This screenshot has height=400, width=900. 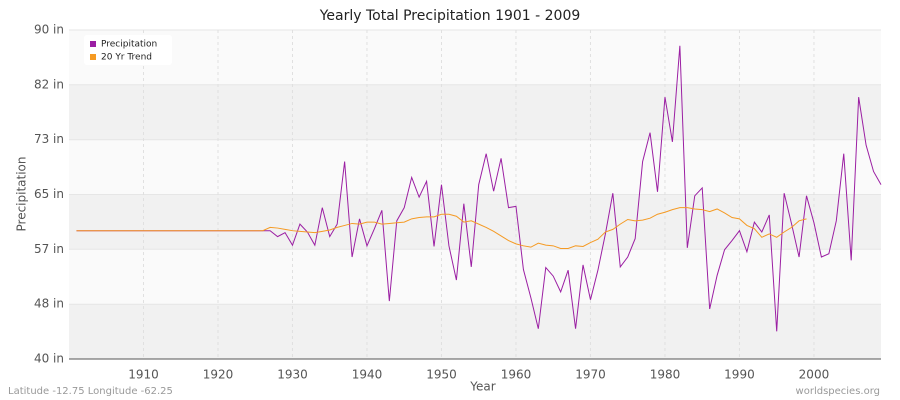 What do you see at coordinates (143, 375) in the screenshot?
I see `x-tick-label: 1910` at bounding box center [143, 375].